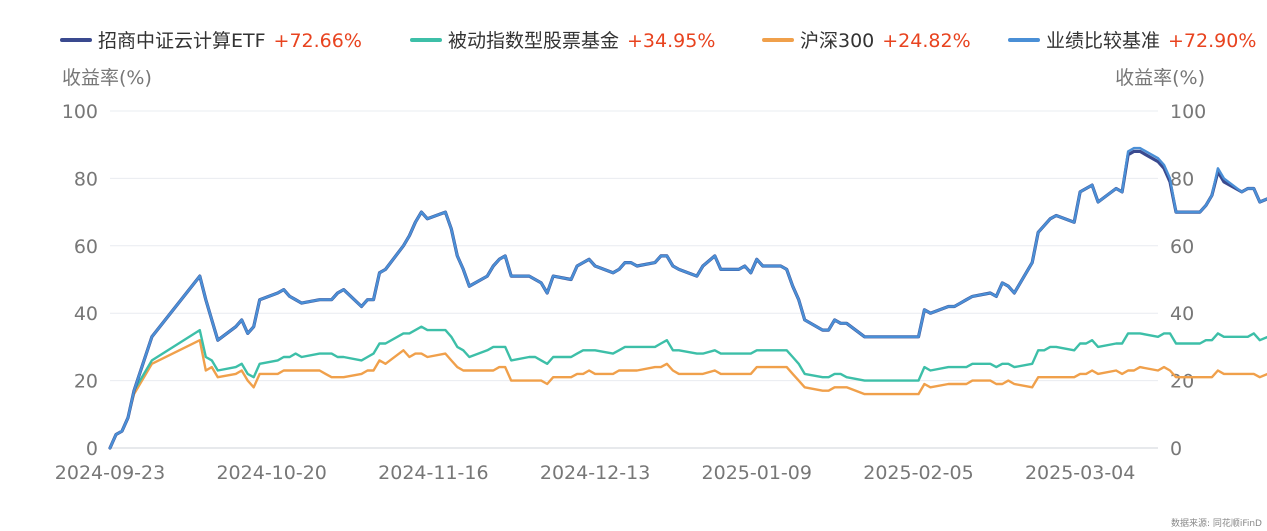 The height and width of the screenshot is (531, 1267). Describe the element at coordinates (885, 41) in the screenshot. I see `legend-label: 沪深300 +24.82%` at that location.